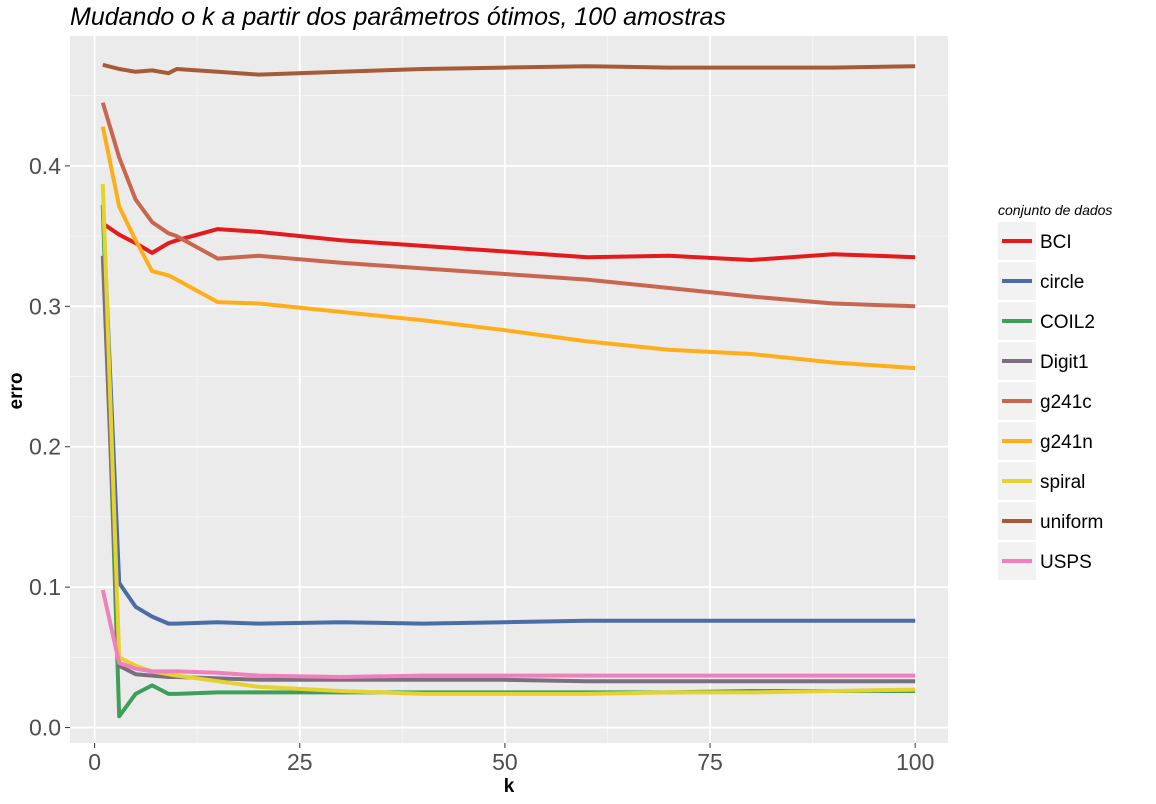 This screenshot has width=1156, height=804. What do you see at coordinates (1066, 442) in the screenshot?
I see `legend-label: g241n` at bounding box center [1066, 442].